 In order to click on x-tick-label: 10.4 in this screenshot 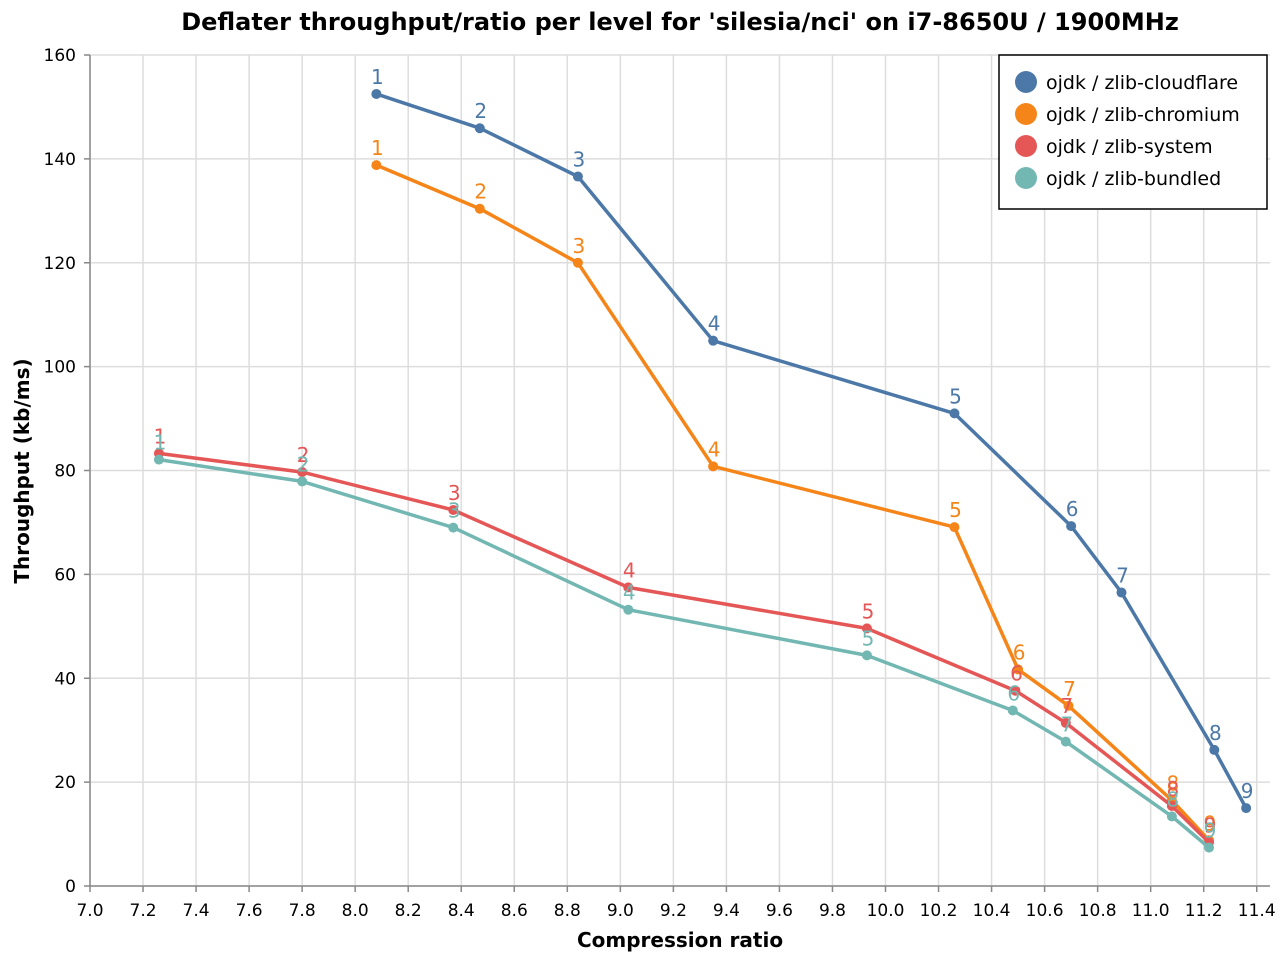, I will do `click(992, 911)`.